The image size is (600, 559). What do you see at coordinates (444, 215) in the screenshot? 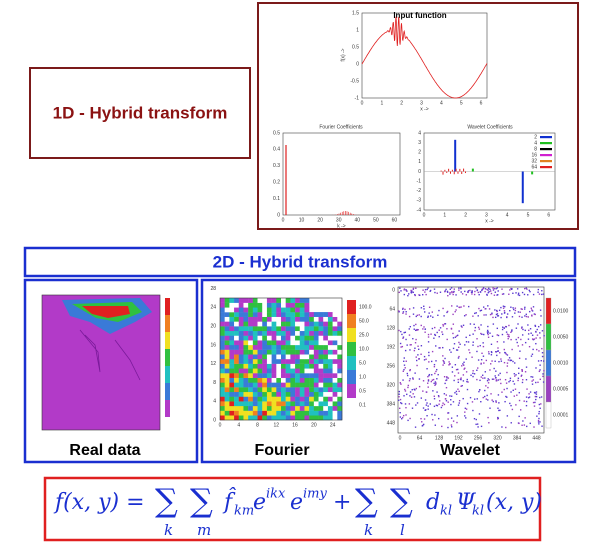
I see `x-tick-label: 1` at bounding box center [444, 215].